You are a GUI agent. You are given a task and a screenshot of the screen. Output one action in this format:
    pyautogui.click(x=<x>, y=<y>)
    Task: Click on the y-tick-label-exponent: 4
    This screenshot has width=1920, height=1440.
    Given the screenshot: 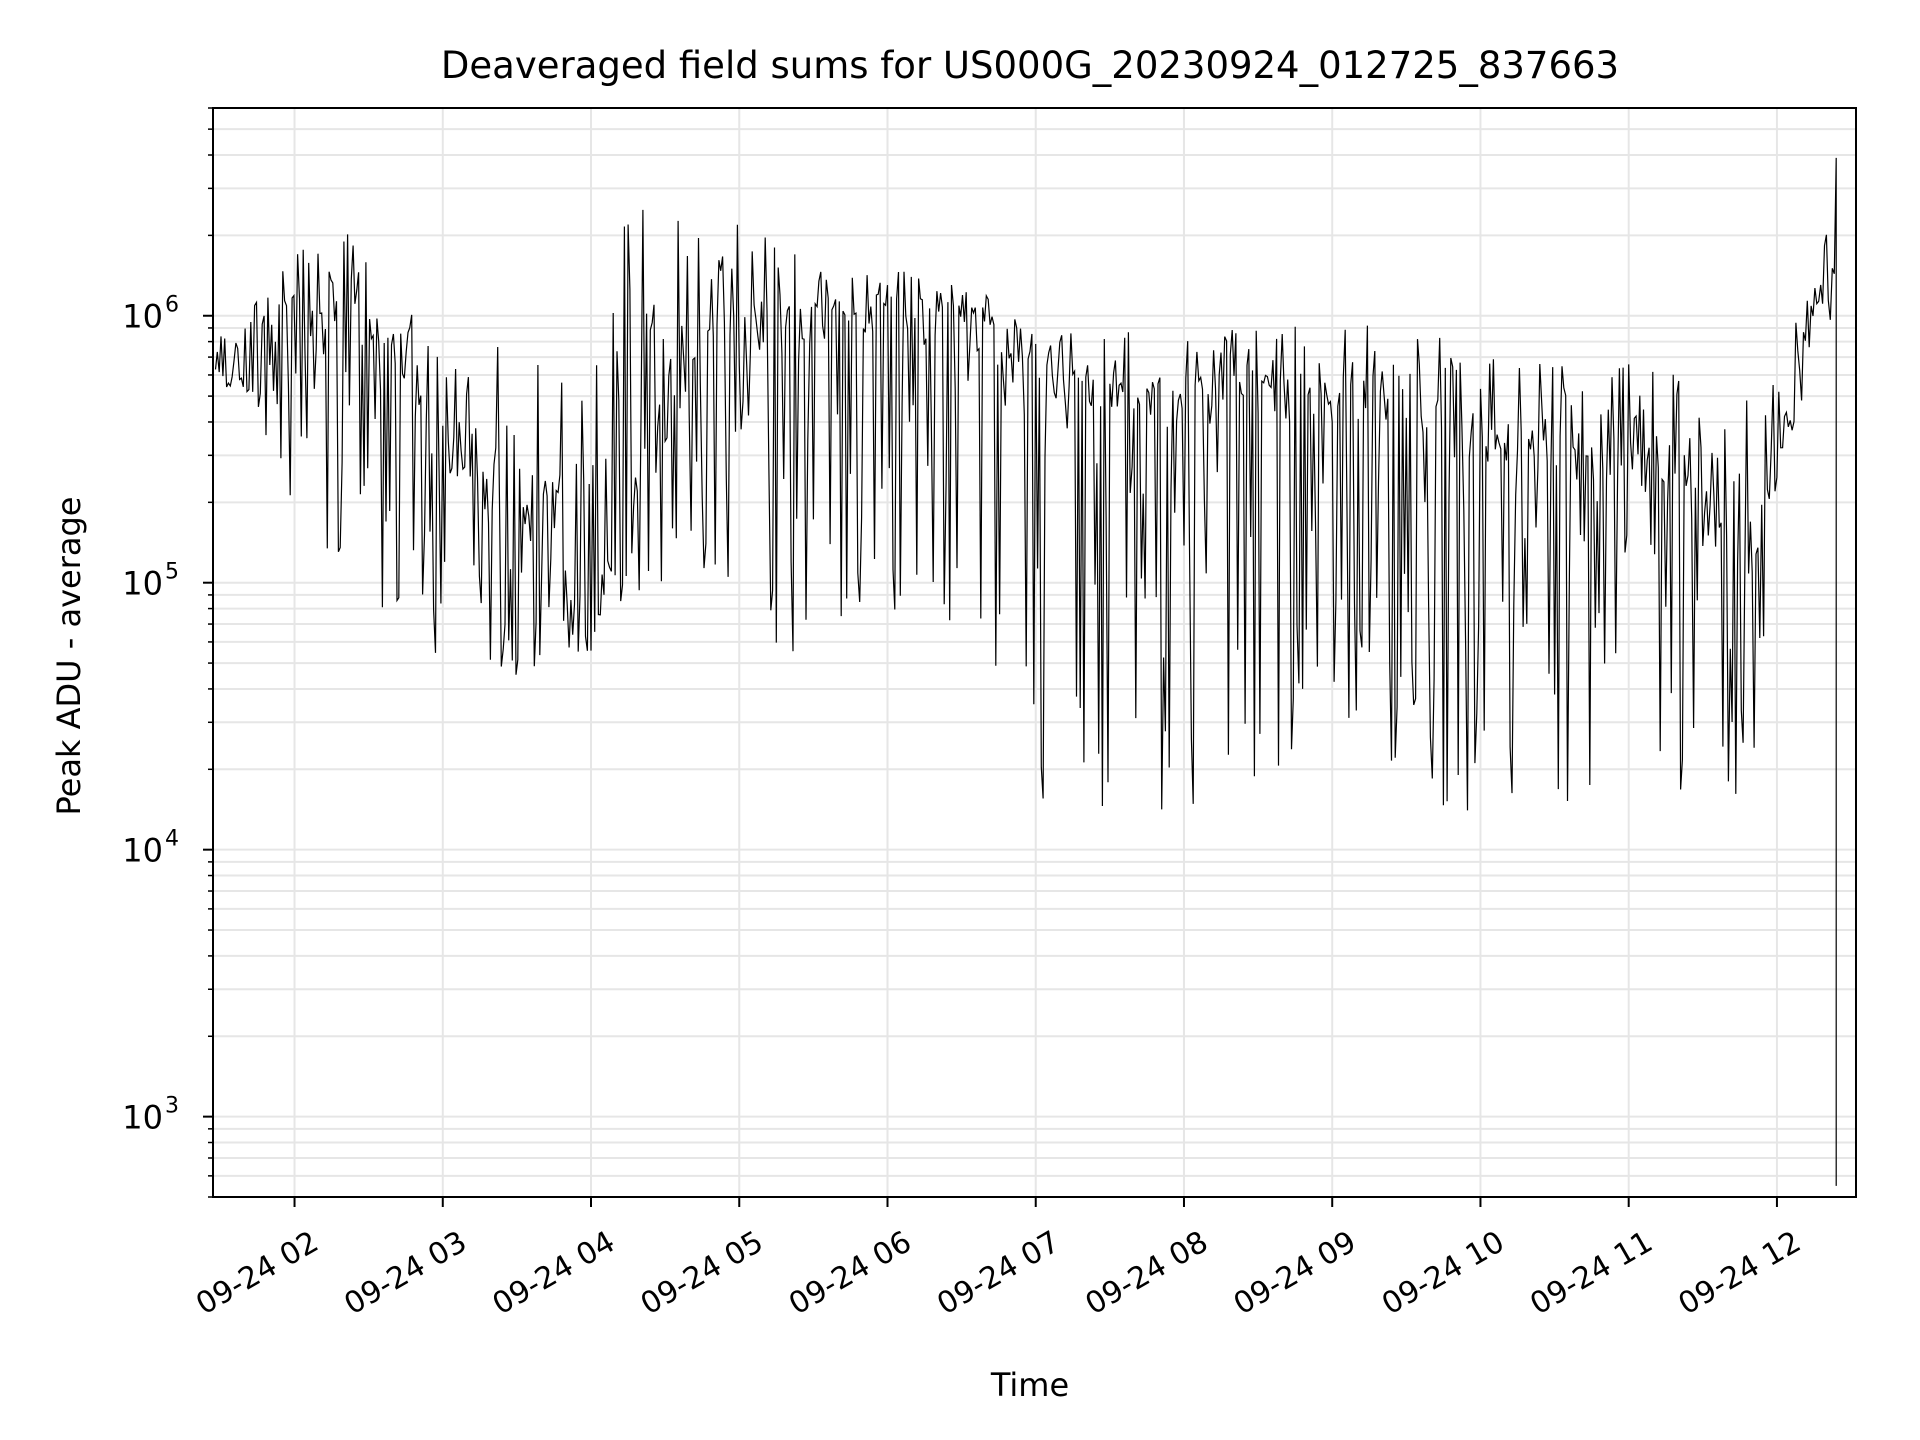 What is the action you would take?
    pyautogui.click(x=172, y=839)
    